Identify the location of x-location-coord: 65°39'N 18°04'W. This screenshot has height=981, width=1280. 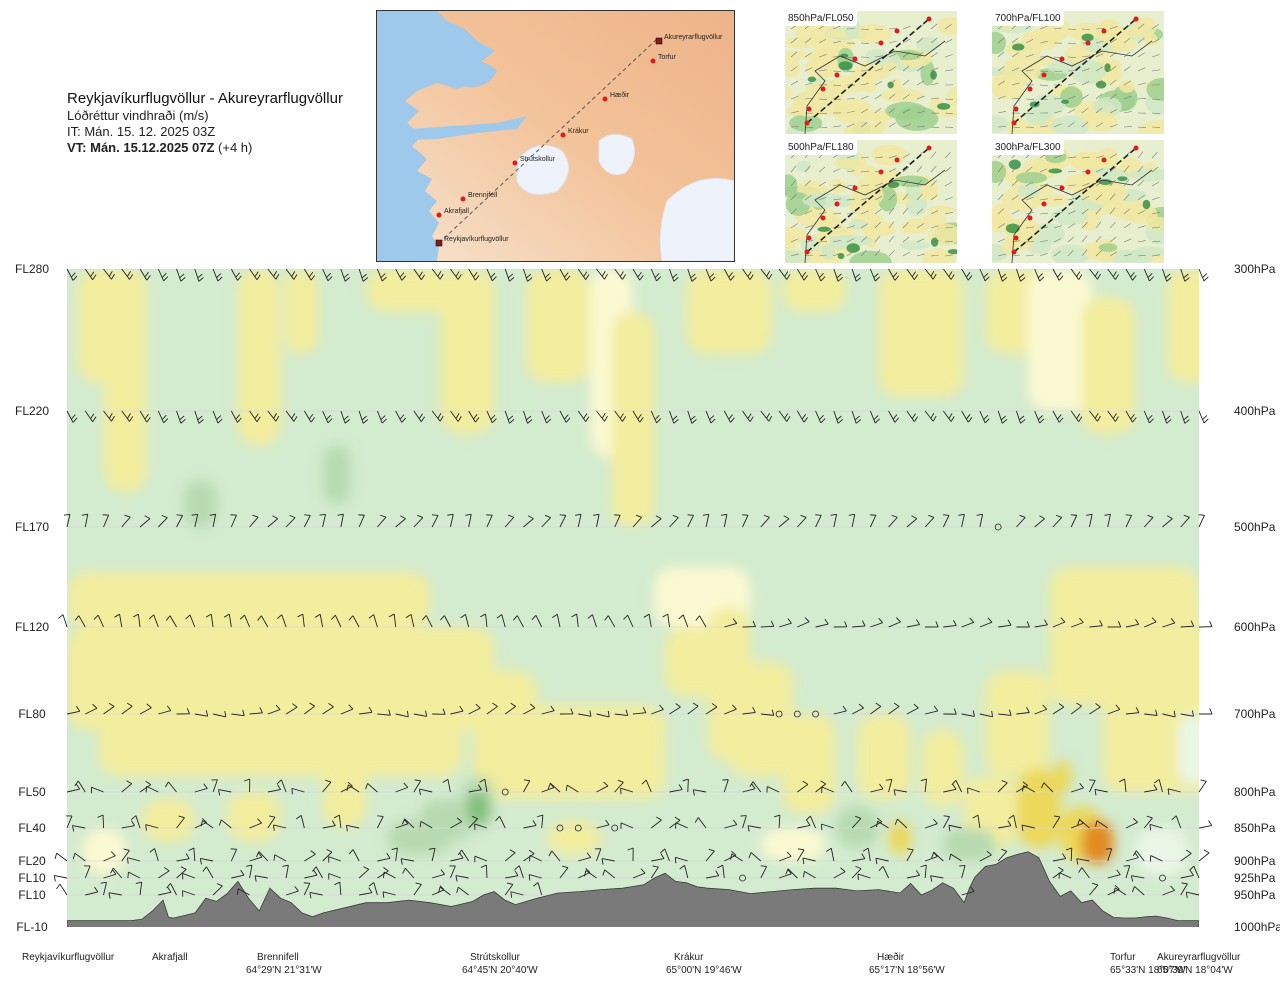
(1195, 970).